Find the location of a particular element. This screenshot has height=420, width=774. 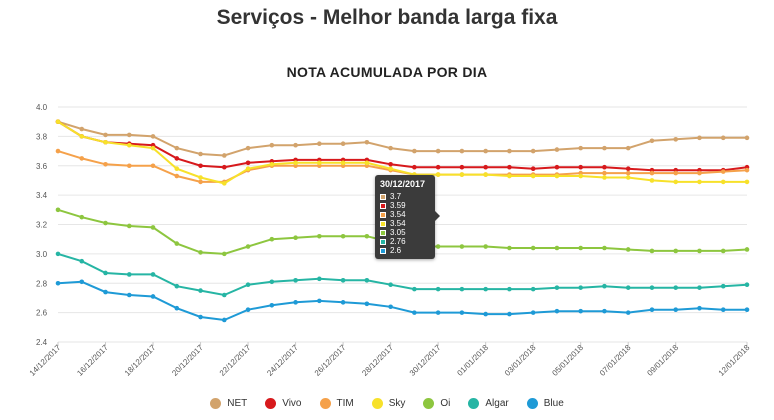

legend-marker is located at coordinates (271, 403).